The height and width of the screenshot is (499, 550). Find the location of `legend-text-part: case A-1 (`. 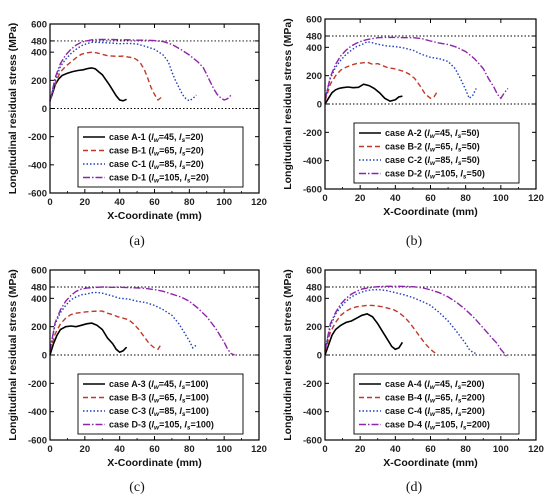

legend-text-part: case A-1 ( is located at coordinates (130, 137).